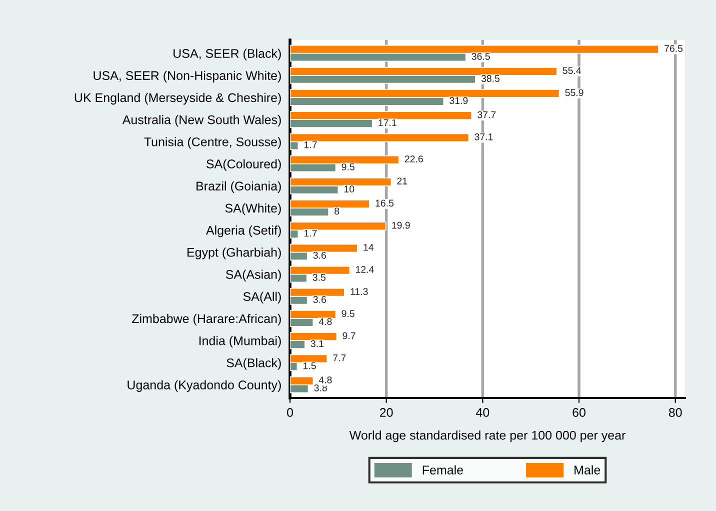 The image size is (716, 511). I want to click on x-axis-title: World age standardised rate per 100 000 per year, so click(487, 436).